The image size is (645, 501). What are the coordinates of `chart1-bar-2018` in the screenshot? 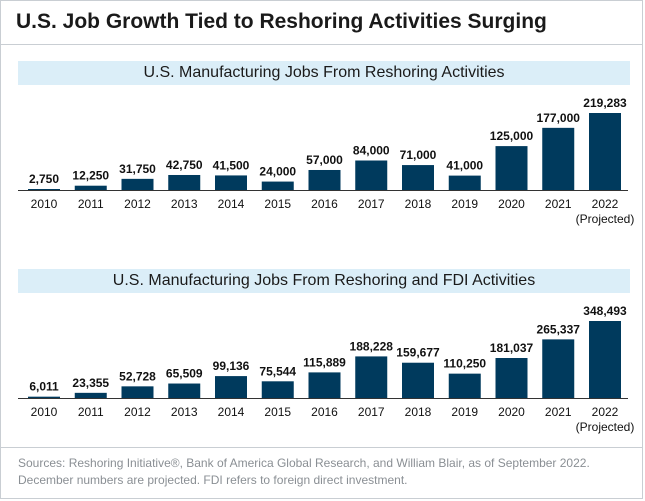 It's located at (418, 177).